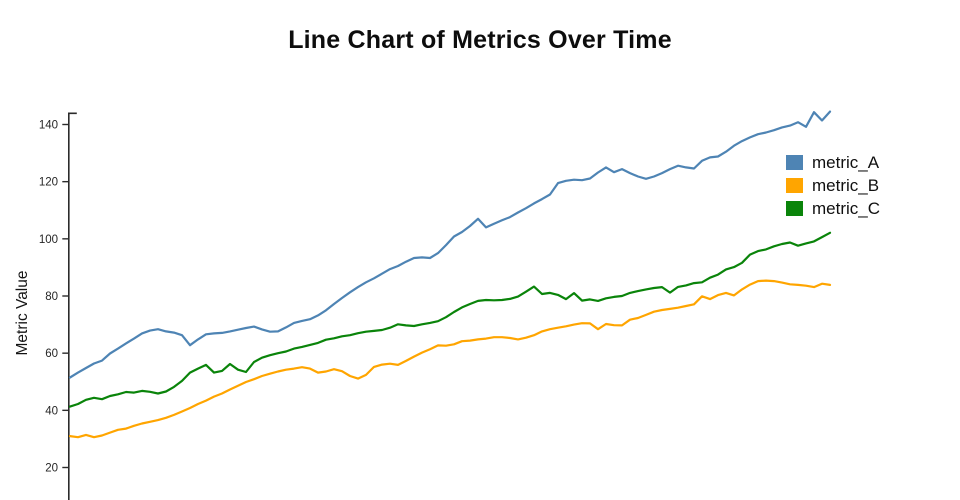  I want to click on legend-label: metric_B, so click(846, 185).